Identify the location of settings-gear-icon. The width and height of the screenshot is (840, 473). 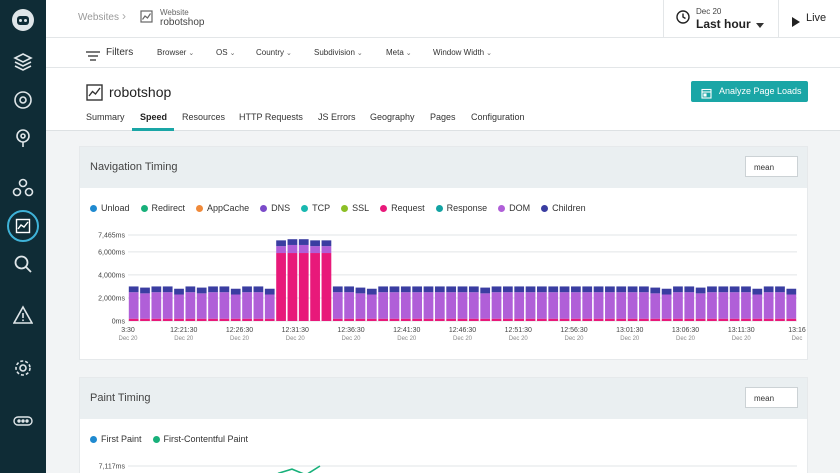
(23, 368).